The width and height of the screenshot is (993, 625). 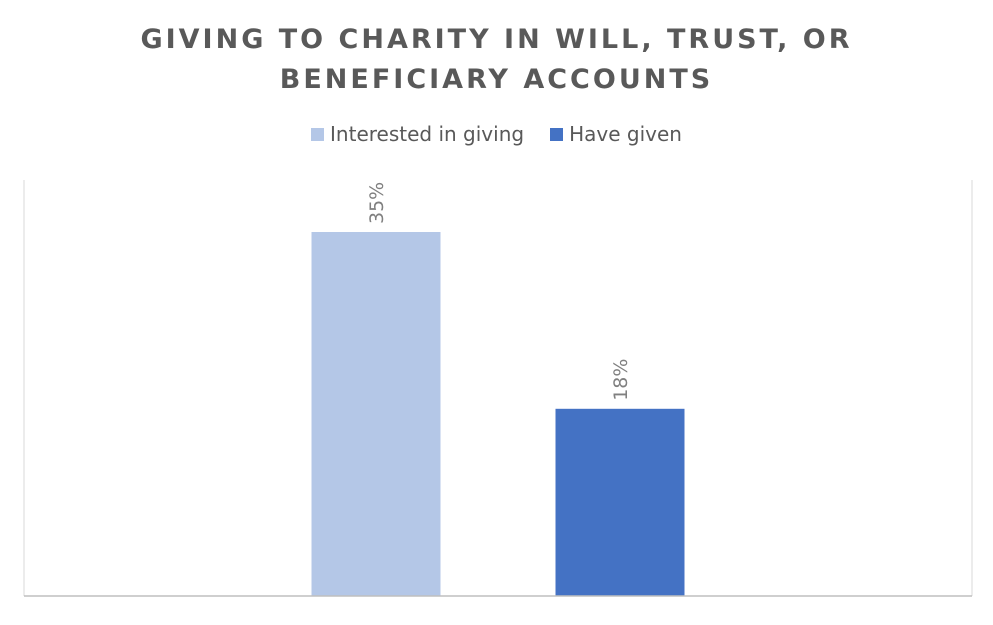 What do you see at coordinates (496, 79) in the screenshot?
I see `chart-title-line-2: BENEFICIARY ACCOUNTS` at bounding box center [496, 79].